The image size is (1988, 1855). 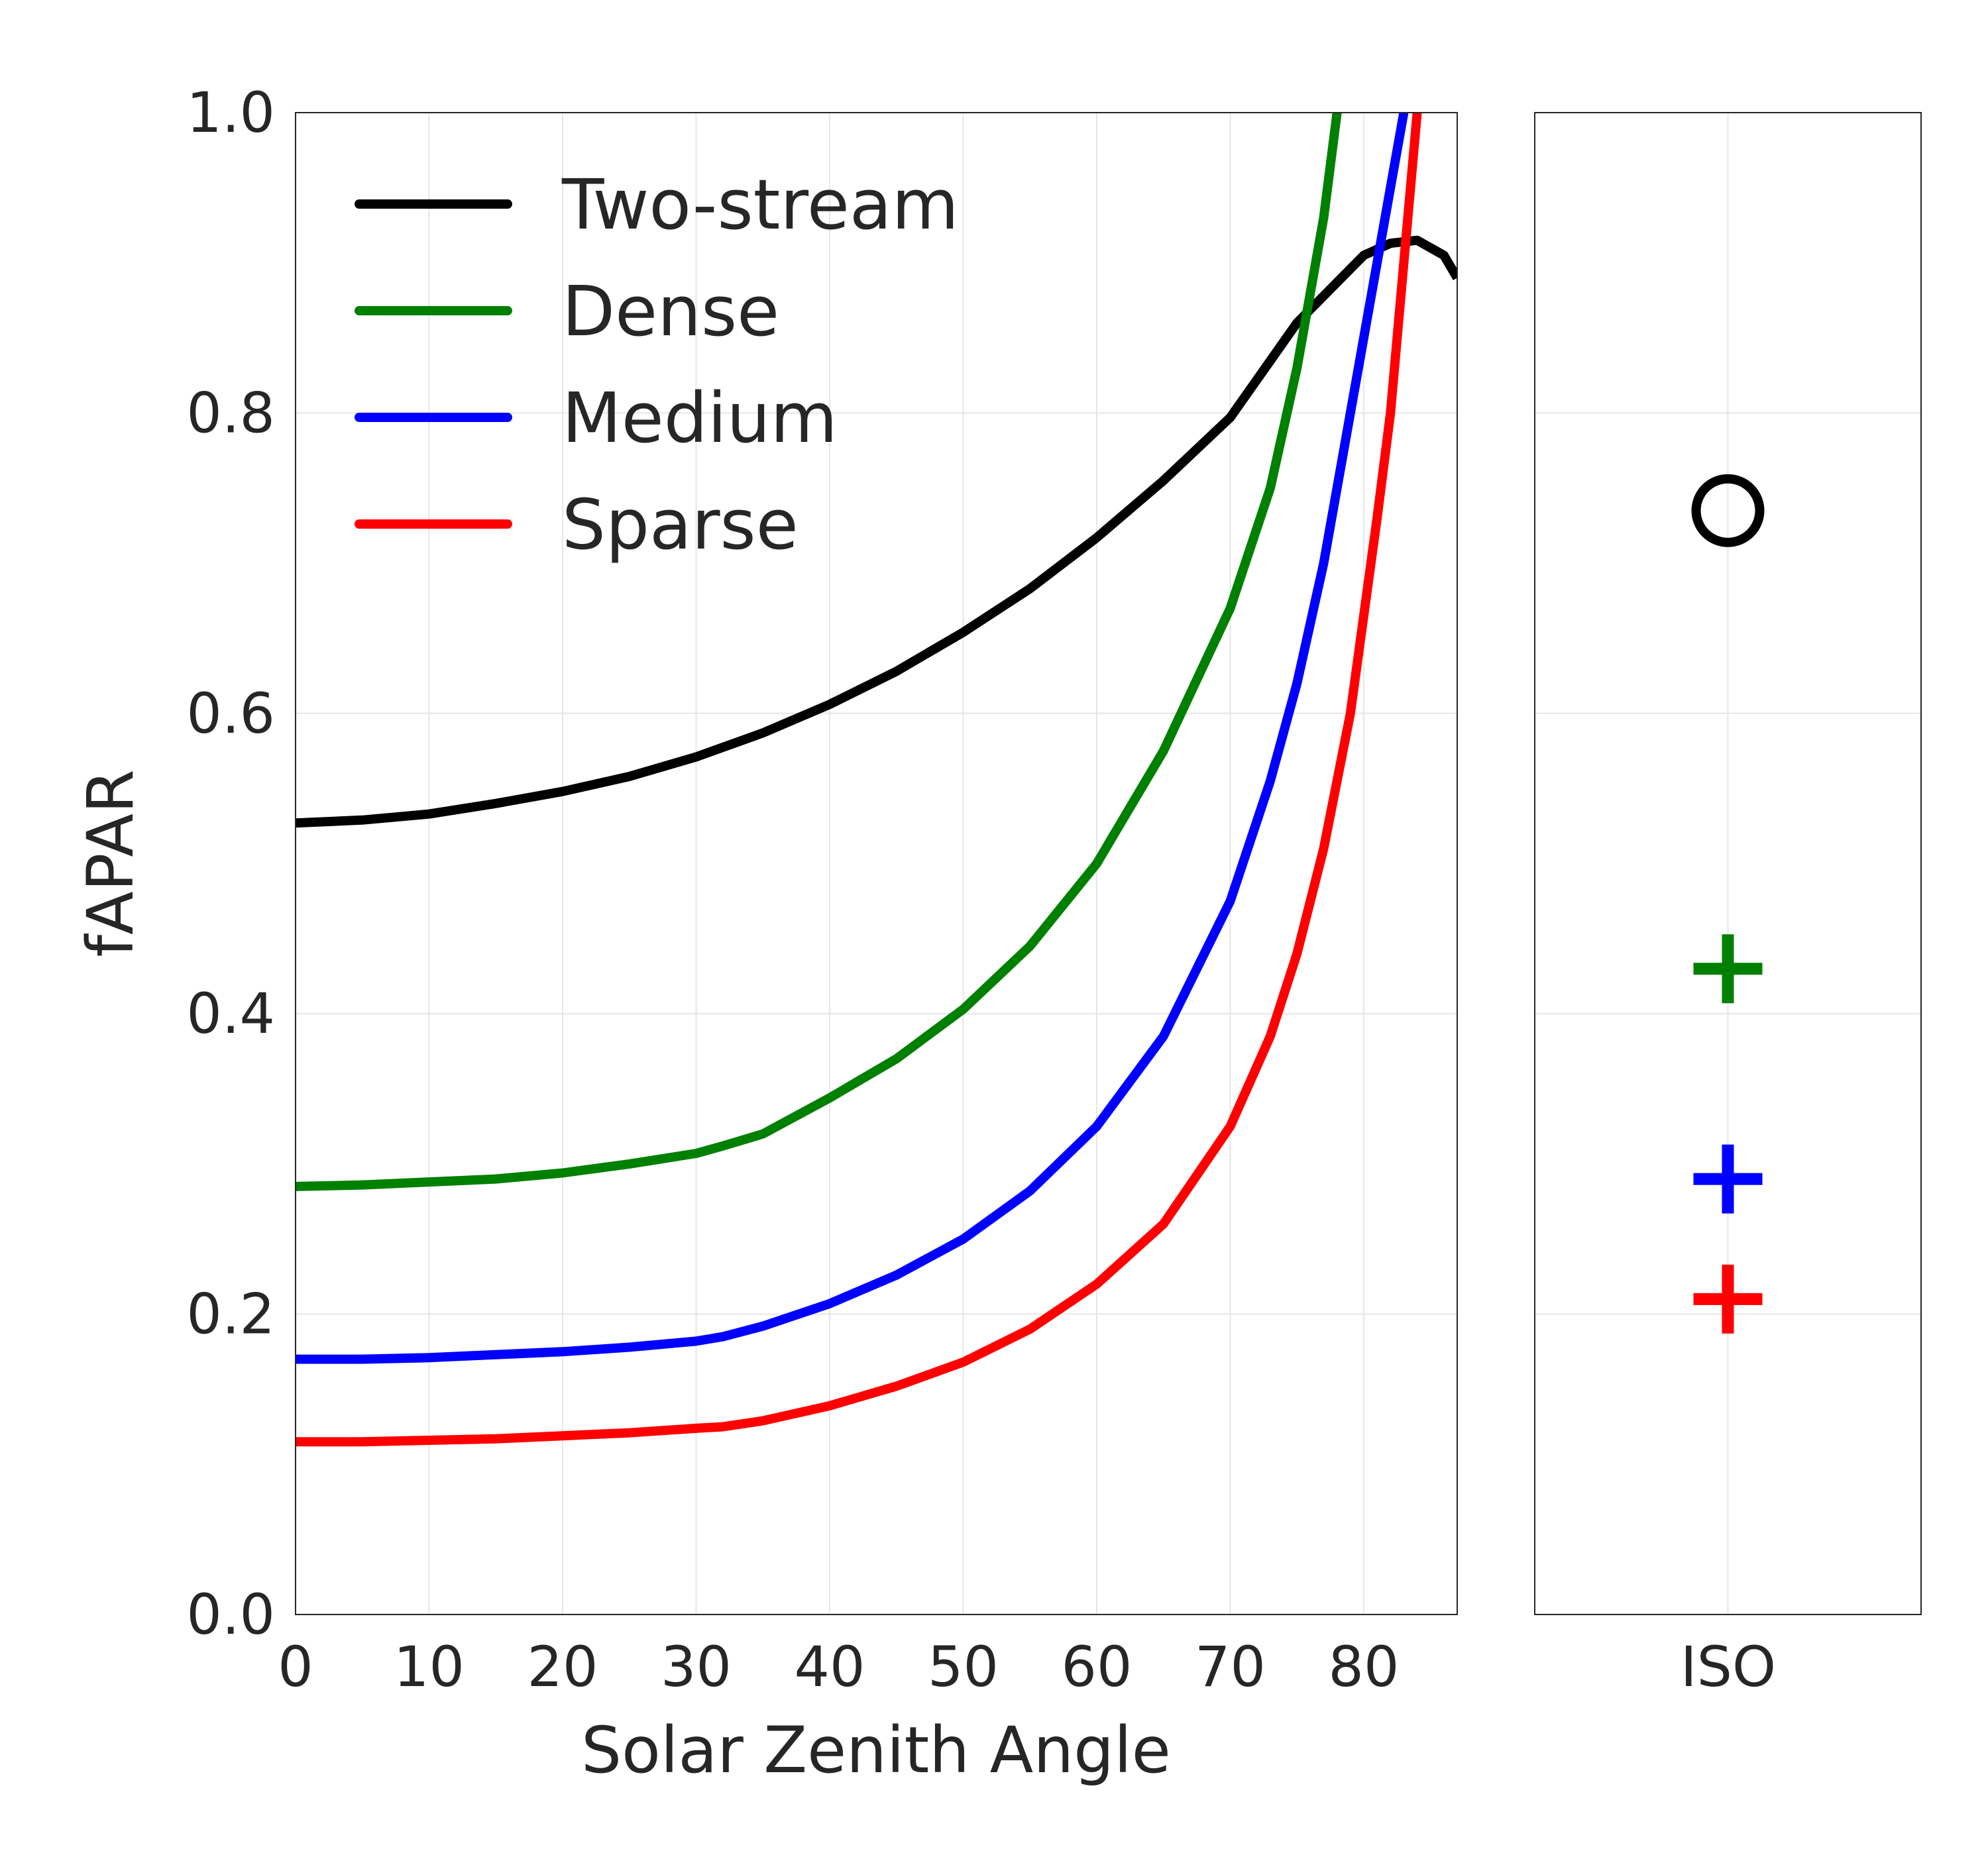 What do you see at coordinates (670, 311) in the screenshot?
I see `legend-label-dense: Dense` at bounding box center [670, 311].